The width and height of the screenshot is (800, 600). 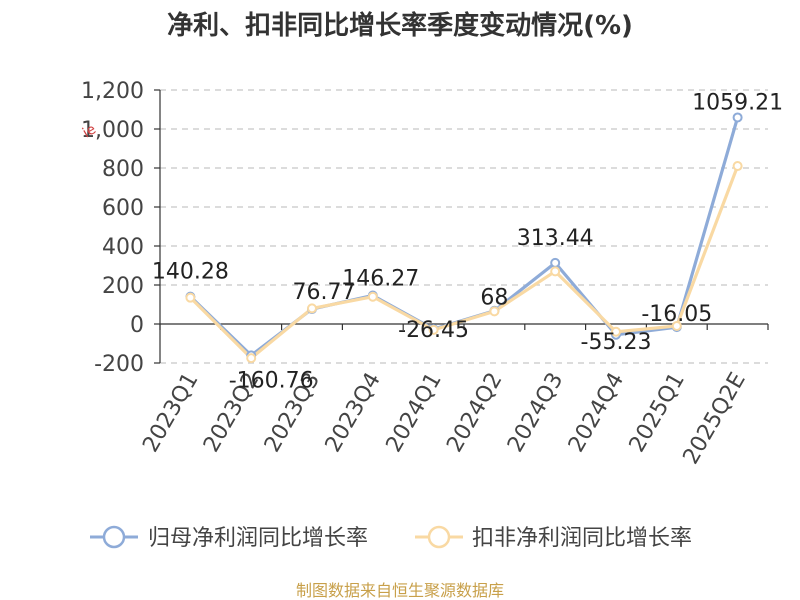 I want to click on data-label: -160.76, so click(x=271, y=380).